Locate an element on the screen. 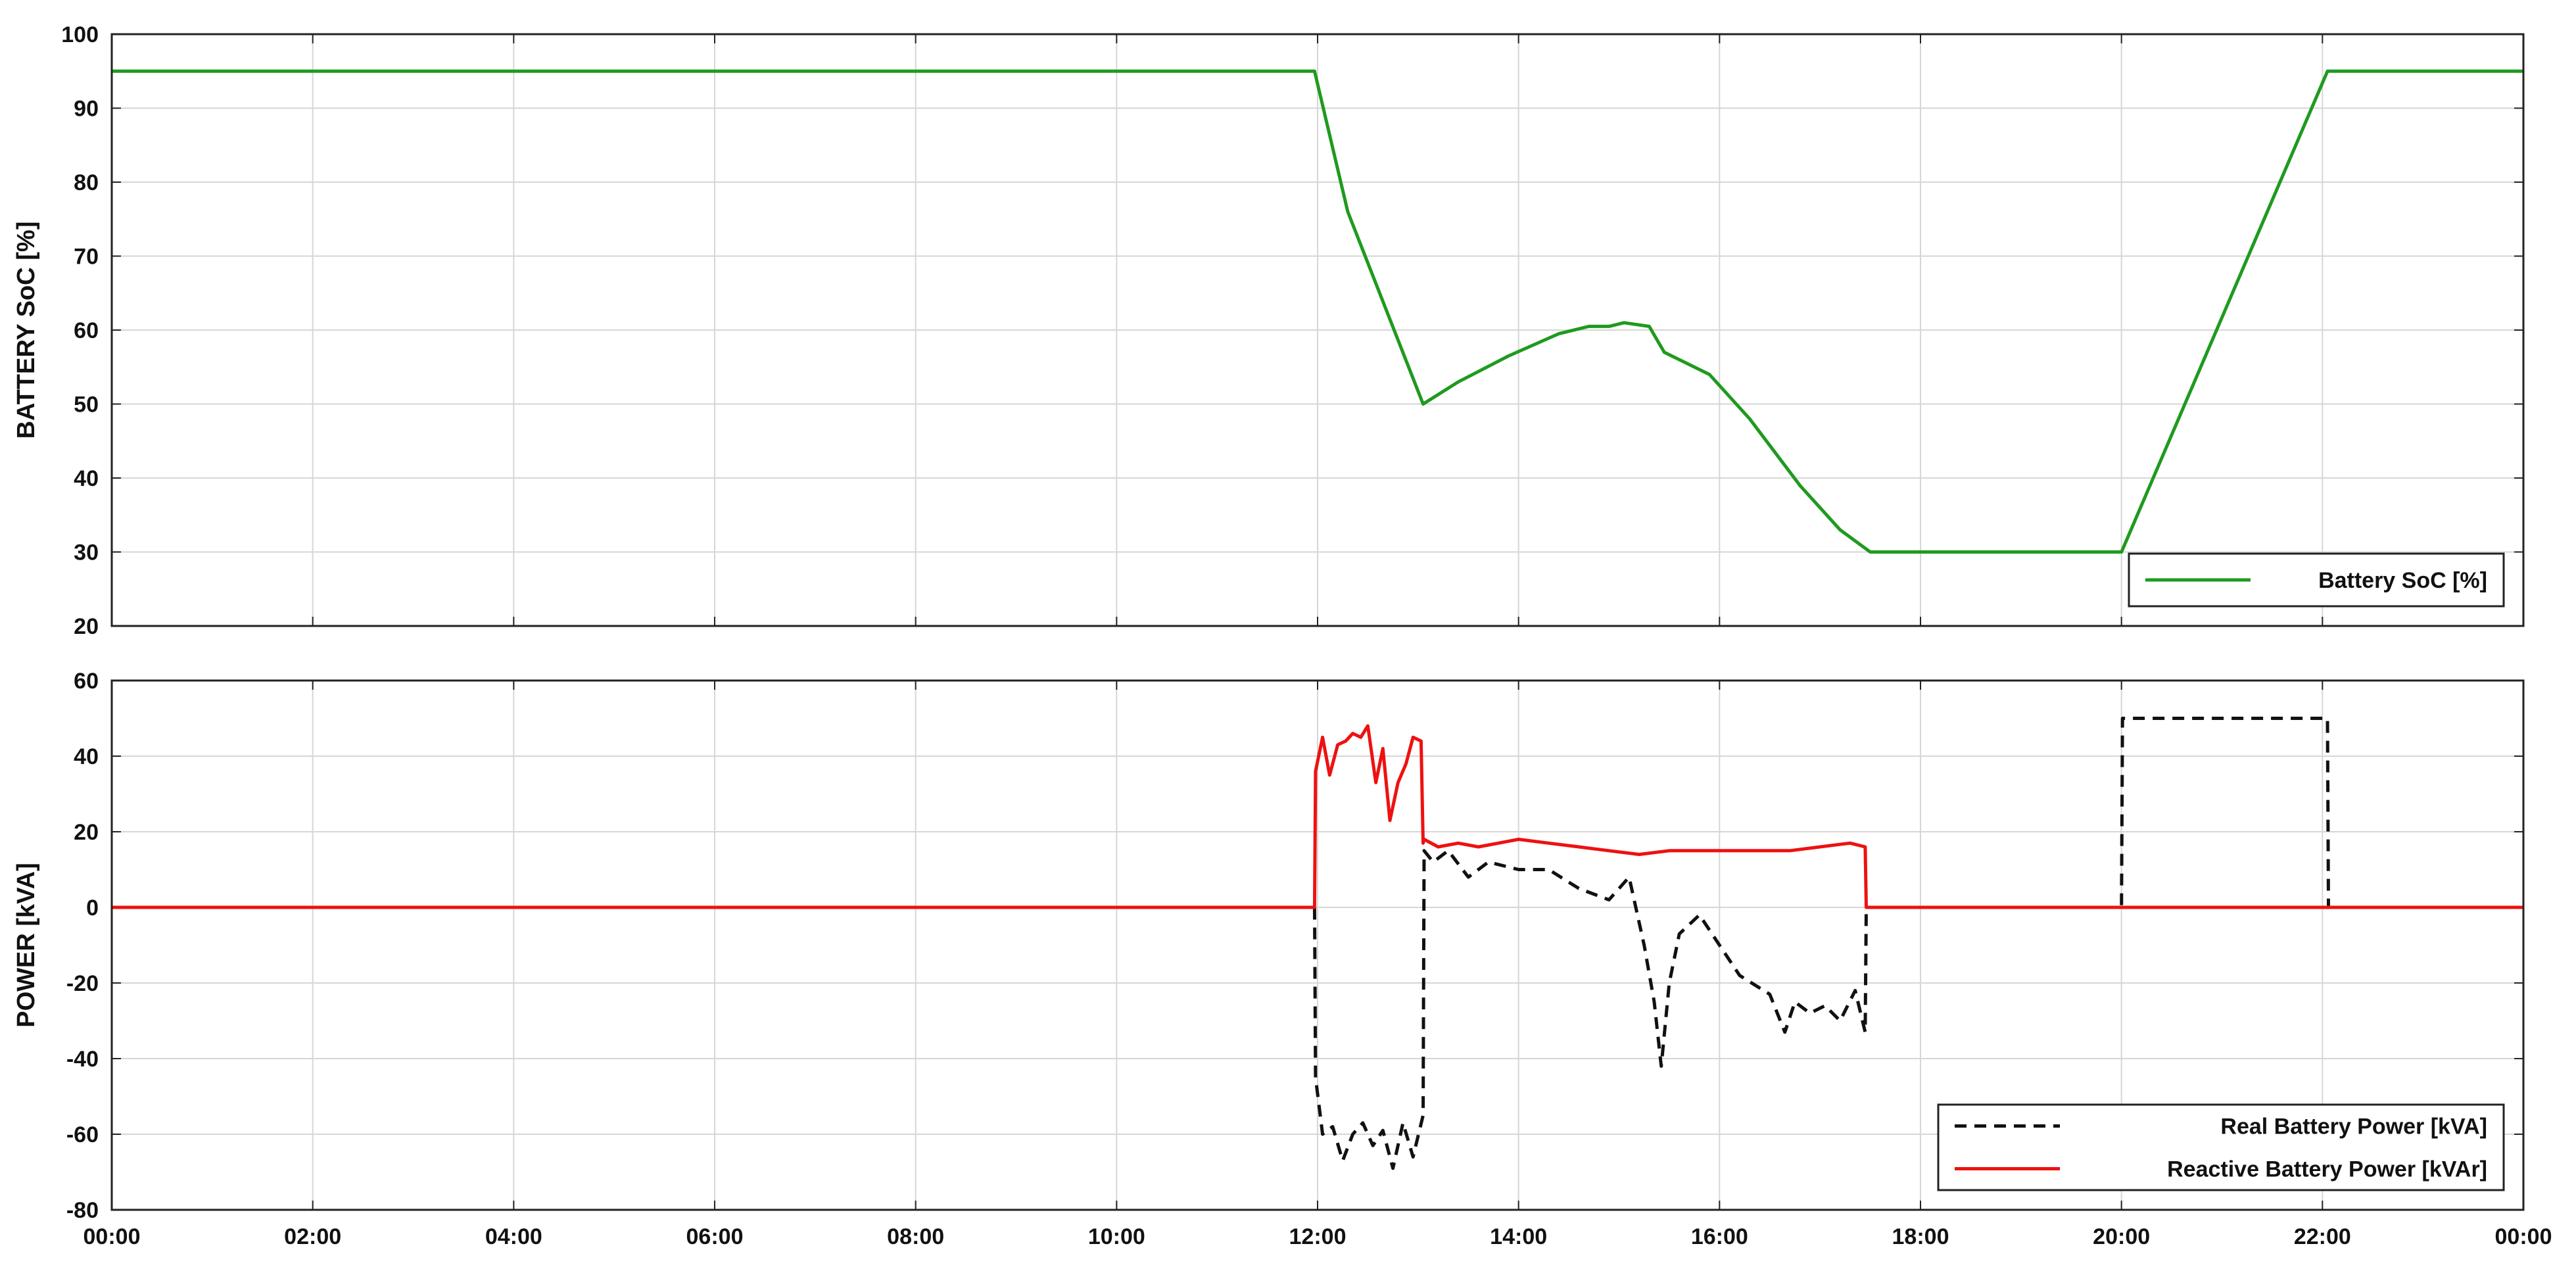  legend-label-0: Real Battery Power [kVA] is located at coordinates (2354, 1126).